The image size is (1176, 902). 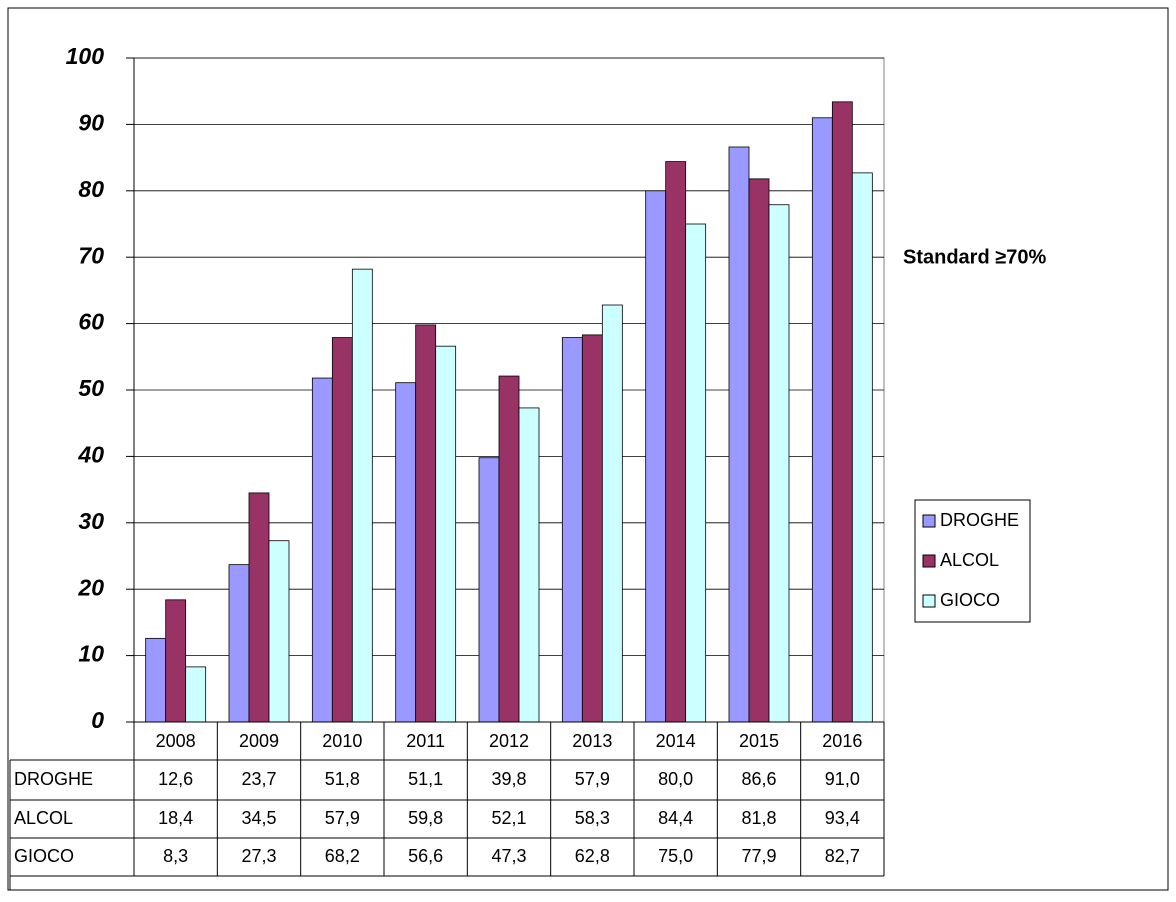 What do you see at coordinates (509, 741) in the screenshot?
I see `x-tick-label: 2012` at bounding box center [509, 741].